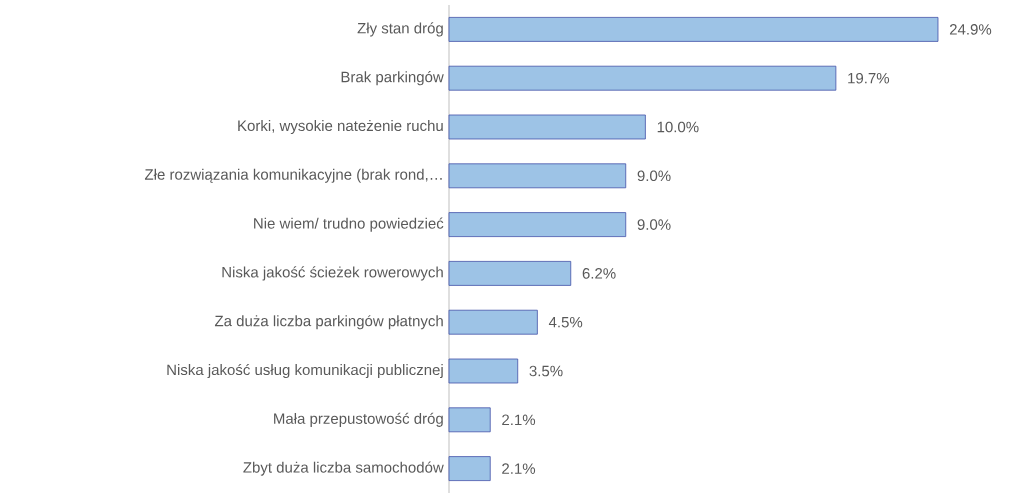  What do you see at coordinates (358, 419) in the screenshot?
I see `y-tick-label: Mała przepustowość dróg` at bounding box center [358, 419].